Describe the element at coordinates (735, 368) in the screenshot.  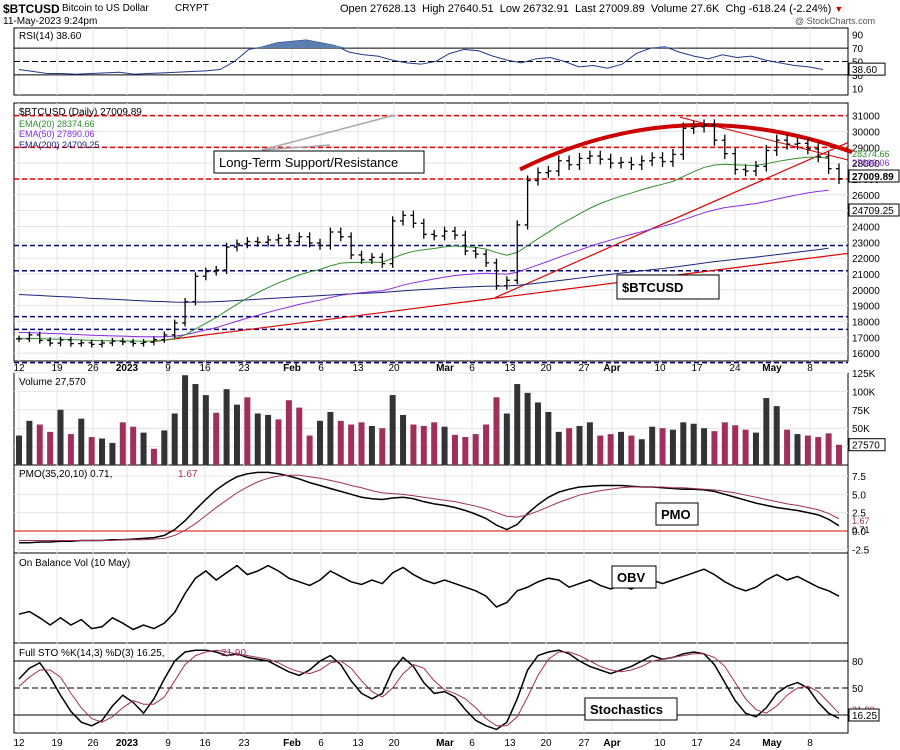
I see `x-tick-price: 24` at that location.